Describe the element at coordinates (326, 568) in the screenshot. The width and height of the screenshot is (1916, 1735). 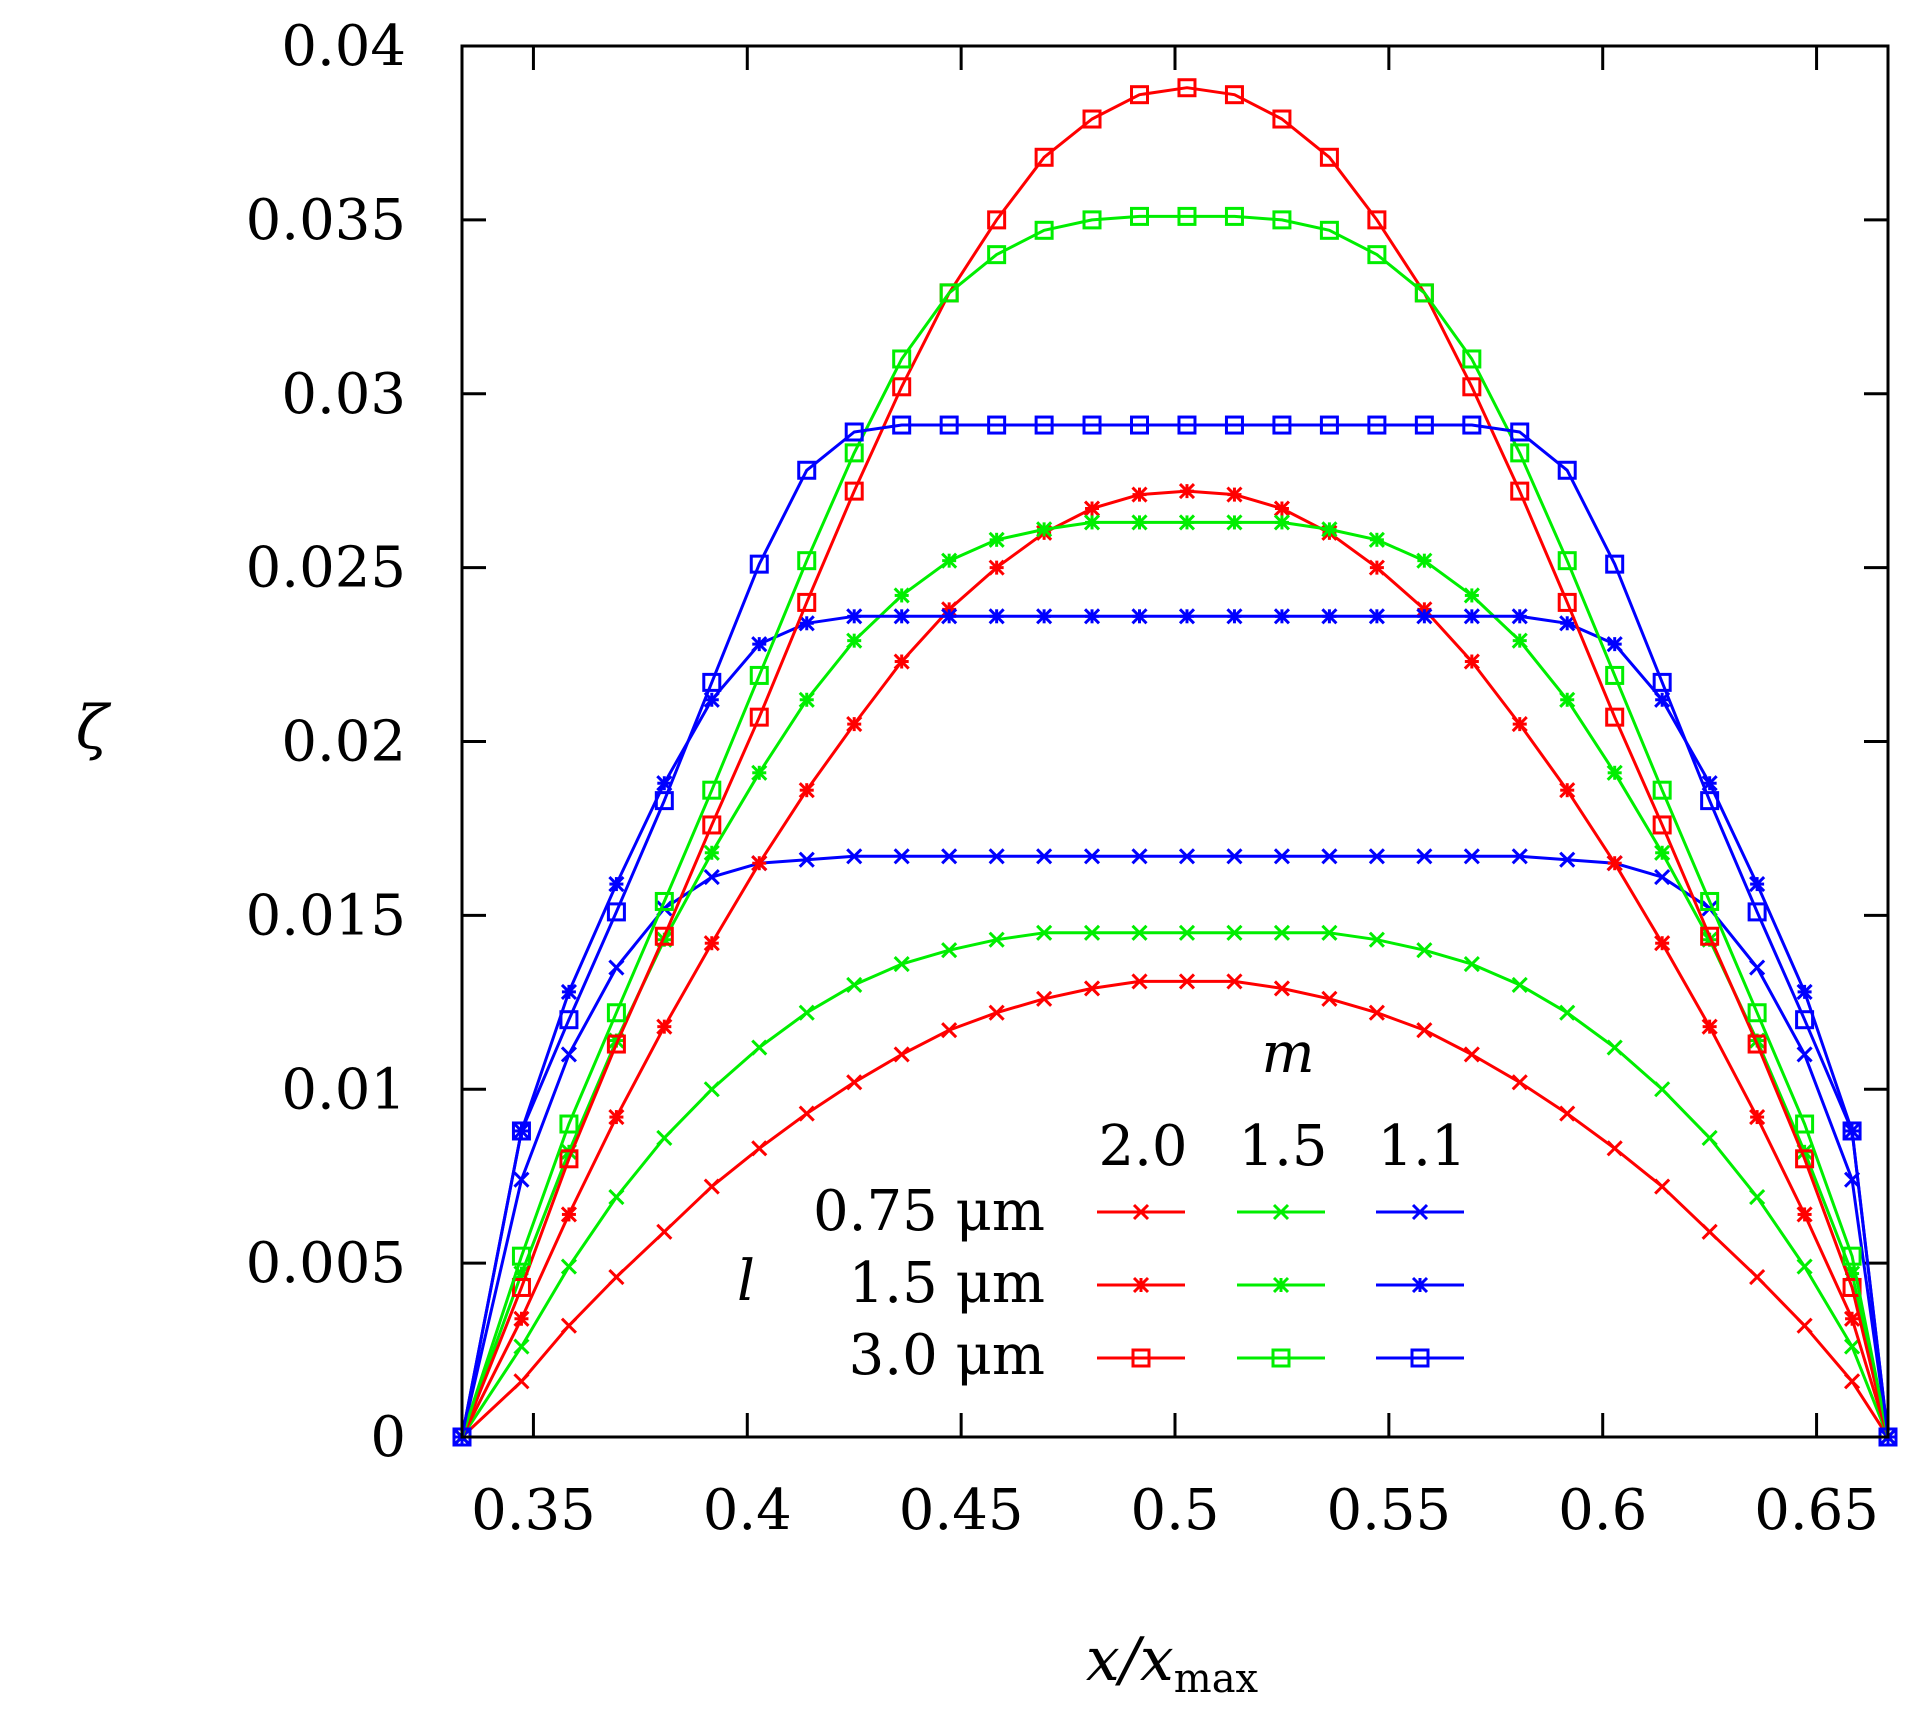
I see `y-tick-label: 0.025` at that location.